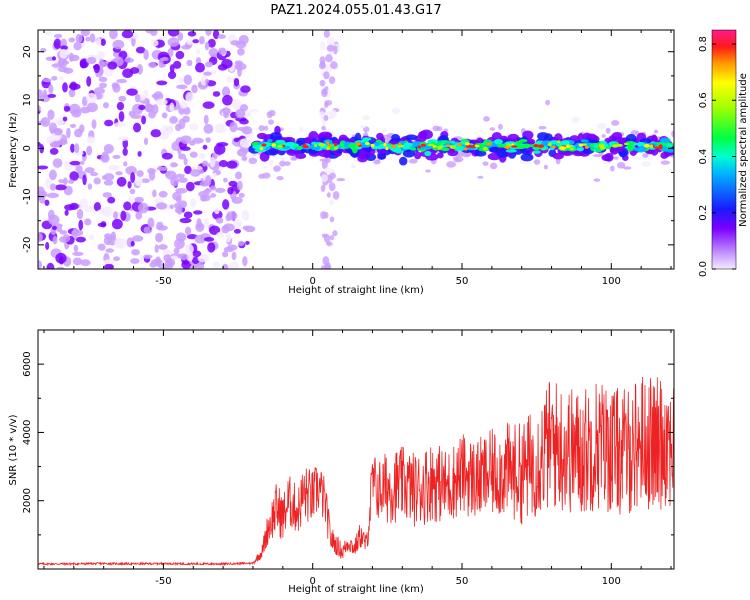 This screenshot has height=600, width=750. I want to click on snr-xtick-label: -50, so click(163, 581).